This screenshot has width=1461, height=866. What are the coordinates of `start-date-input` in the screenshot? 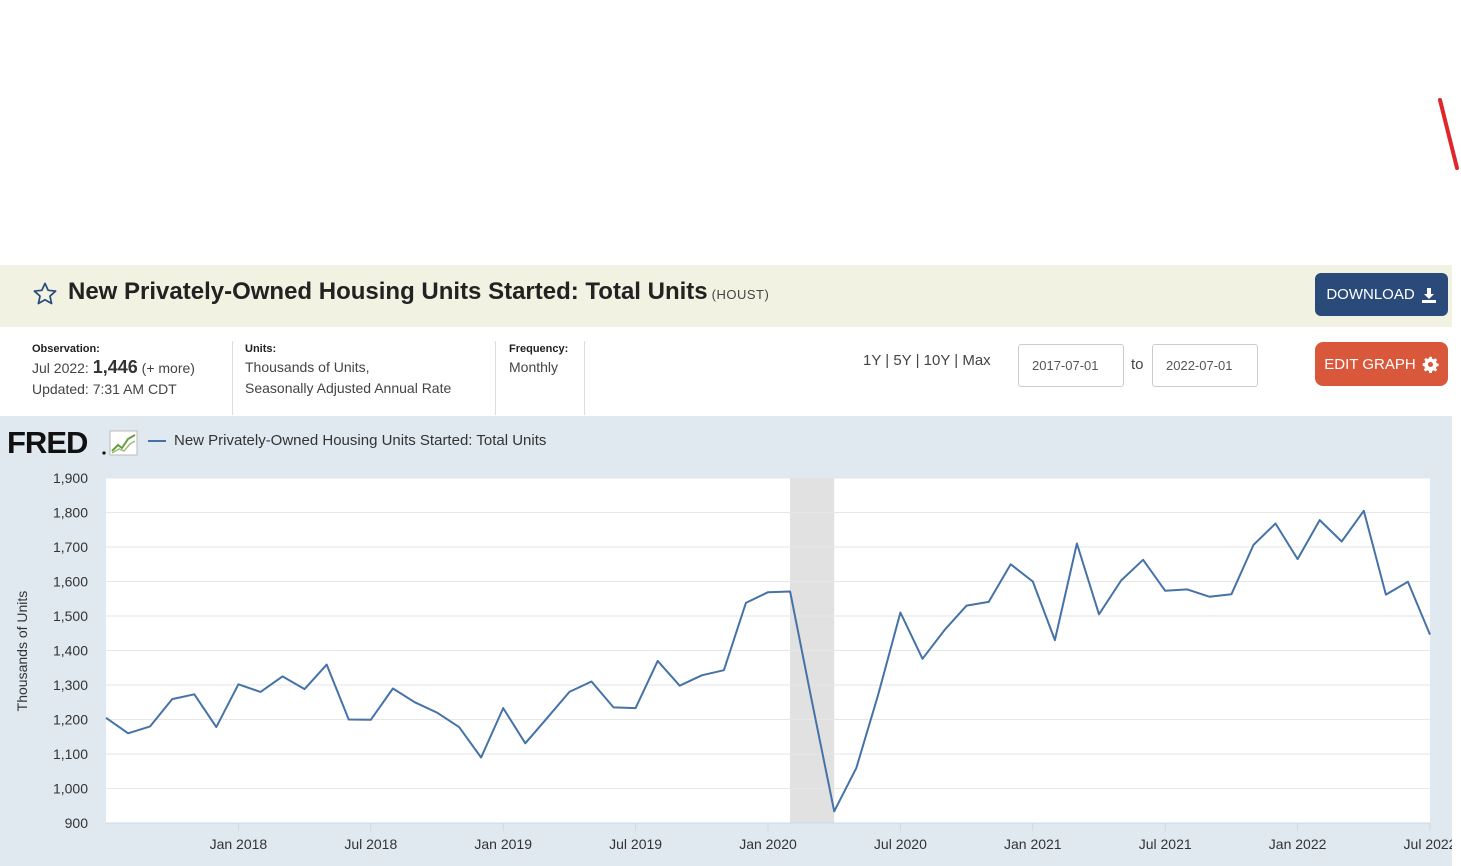 It's located at (1071, 365).